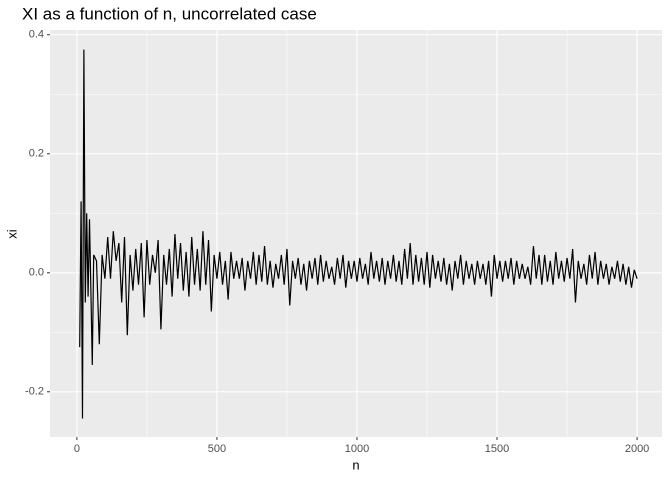 This screenshot has height=485, width=672. I want to click on x-axis-label: n, so click(355, 464).